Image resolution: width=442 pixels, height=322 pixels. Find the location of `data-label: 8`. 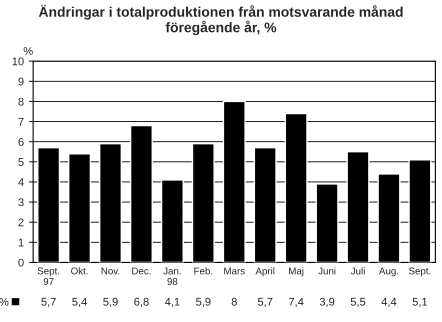

data-label: 8 is located at coordinates (234, 302).